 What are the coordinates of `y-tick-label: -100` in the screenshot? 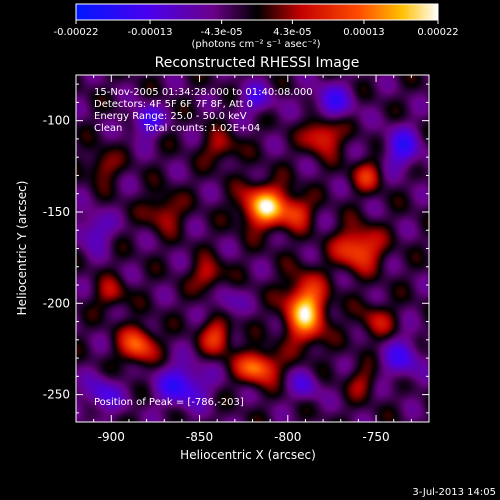 It's located at (56, 121).